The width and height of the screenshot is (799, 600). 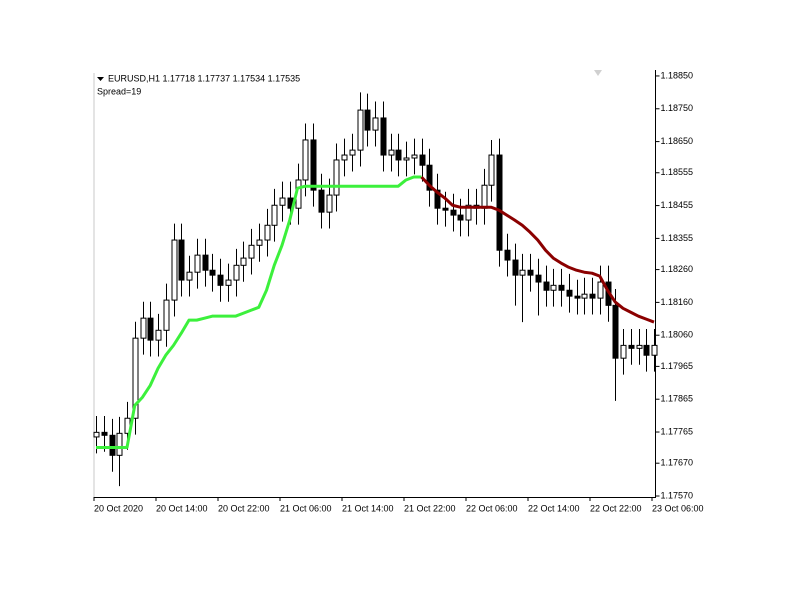 I want to click on spread-label: Spread=19, so click(x=119, y=91).